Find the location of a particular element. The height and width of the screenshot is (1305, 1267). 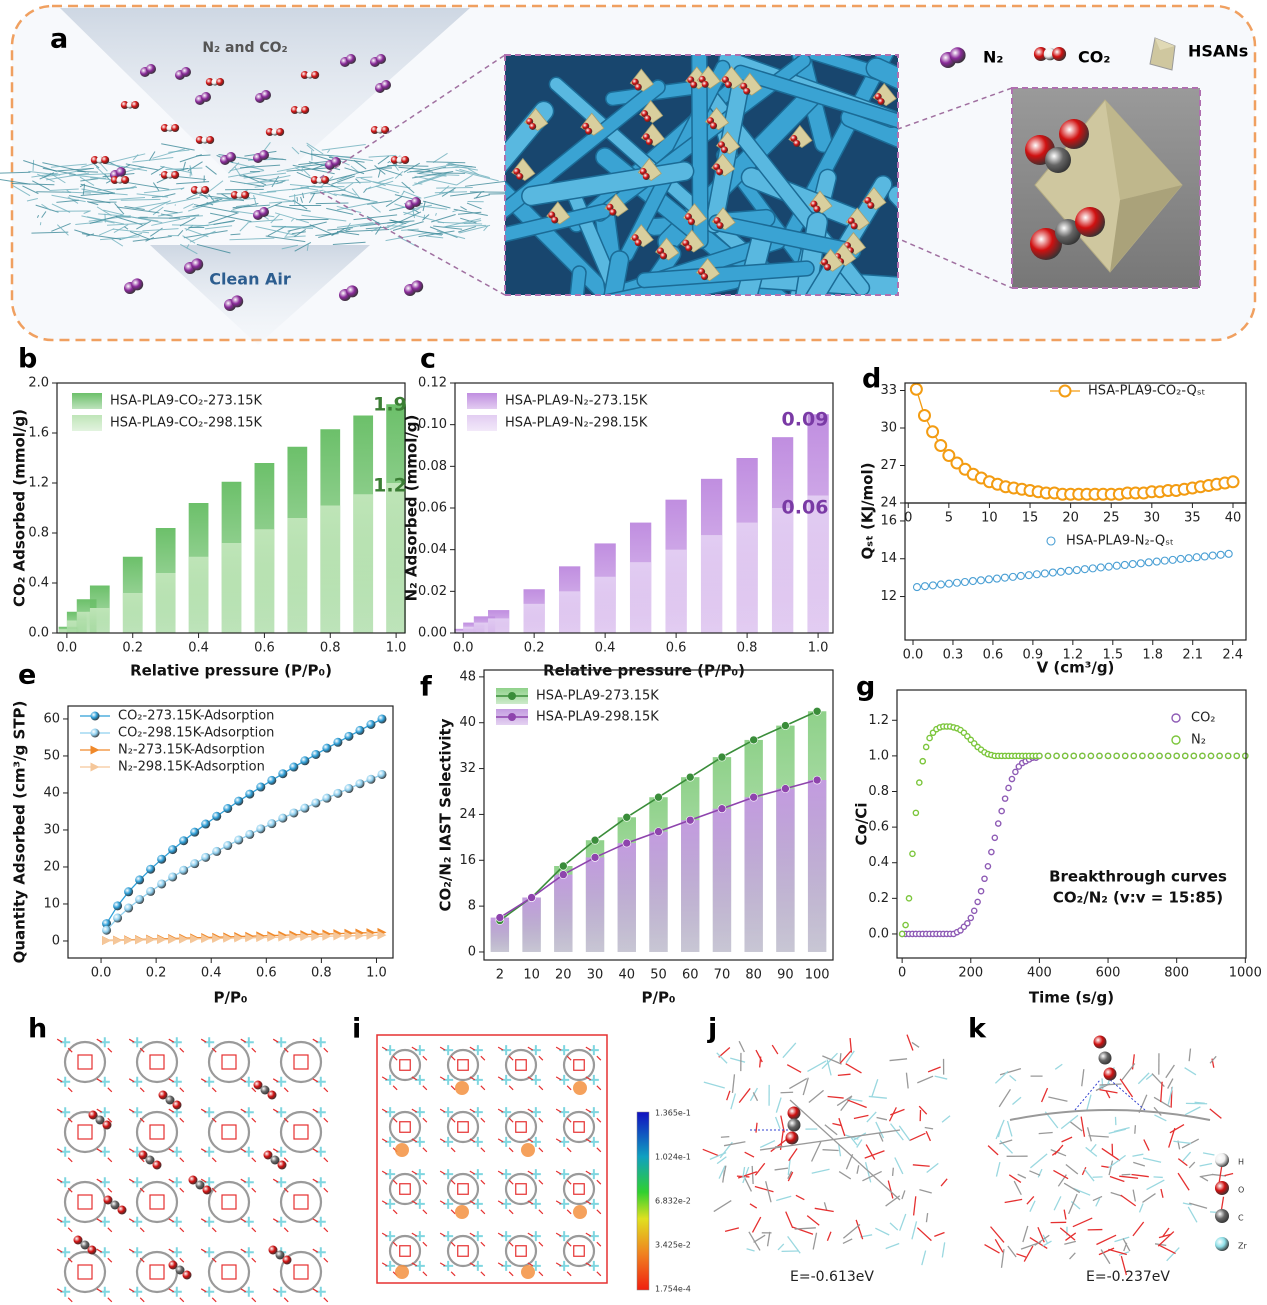

x-tick-label: 40 is located at coordinates (626, 975).